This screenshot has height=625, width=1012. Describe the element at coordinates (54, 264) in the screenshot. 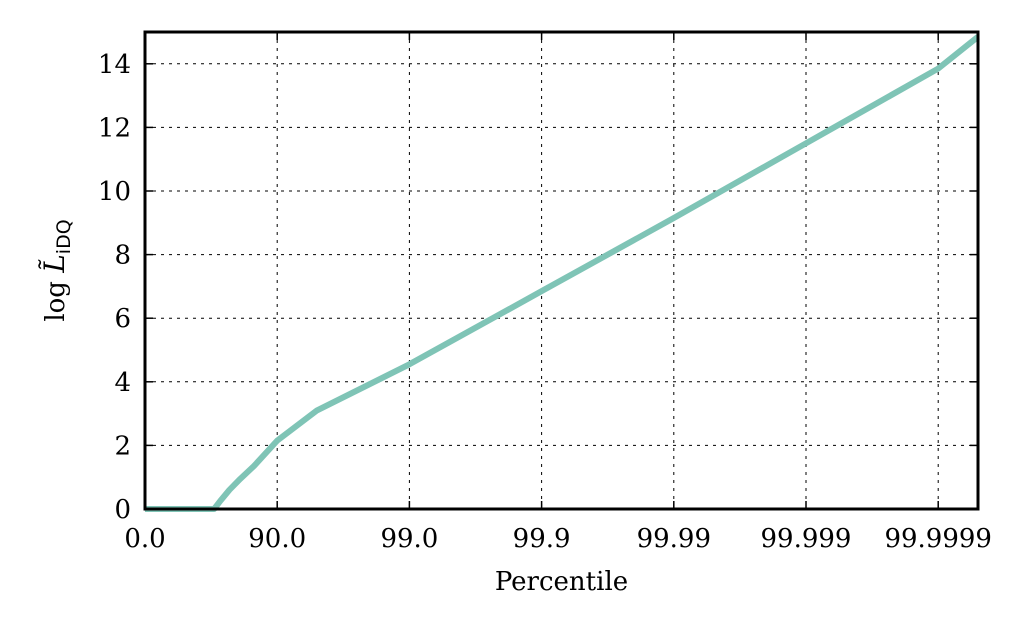

I see `y-axis-label-symbol: L̃` at that location.